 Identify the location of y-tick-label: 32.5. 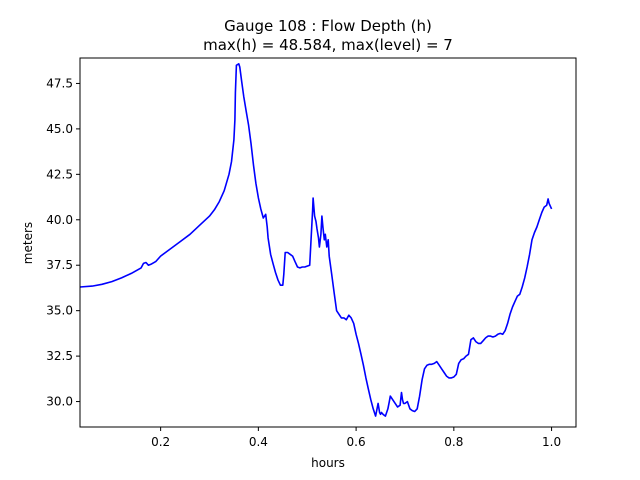
(59, 356).